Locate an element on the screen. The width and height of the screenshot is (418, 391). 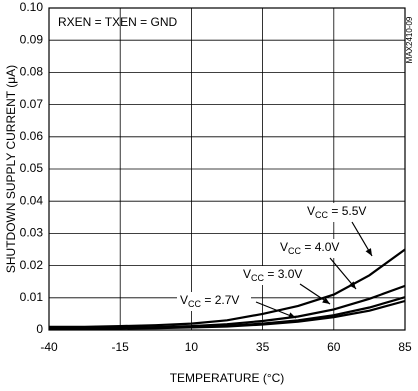
y-tick-label: 0.09 is located at coordinates (32, 39).